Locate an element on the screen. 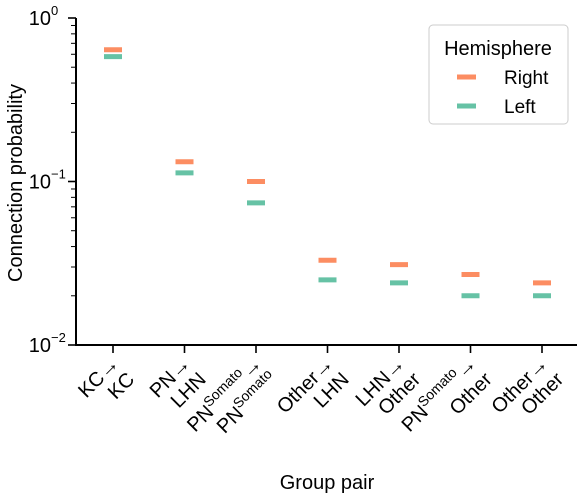 The width and height of the screenshot is (585, 499). legend-frame is located at coordinates (498, 74).